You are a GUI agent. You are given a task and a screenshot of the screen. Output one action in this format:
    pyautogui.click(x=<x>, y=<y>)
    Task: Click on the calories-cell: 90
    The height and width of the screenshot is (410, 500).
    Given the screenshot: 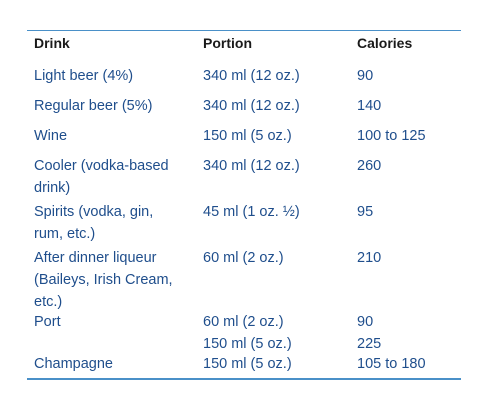 What is the action you would take?
    pyautogui.click(x=409, y=76)
    